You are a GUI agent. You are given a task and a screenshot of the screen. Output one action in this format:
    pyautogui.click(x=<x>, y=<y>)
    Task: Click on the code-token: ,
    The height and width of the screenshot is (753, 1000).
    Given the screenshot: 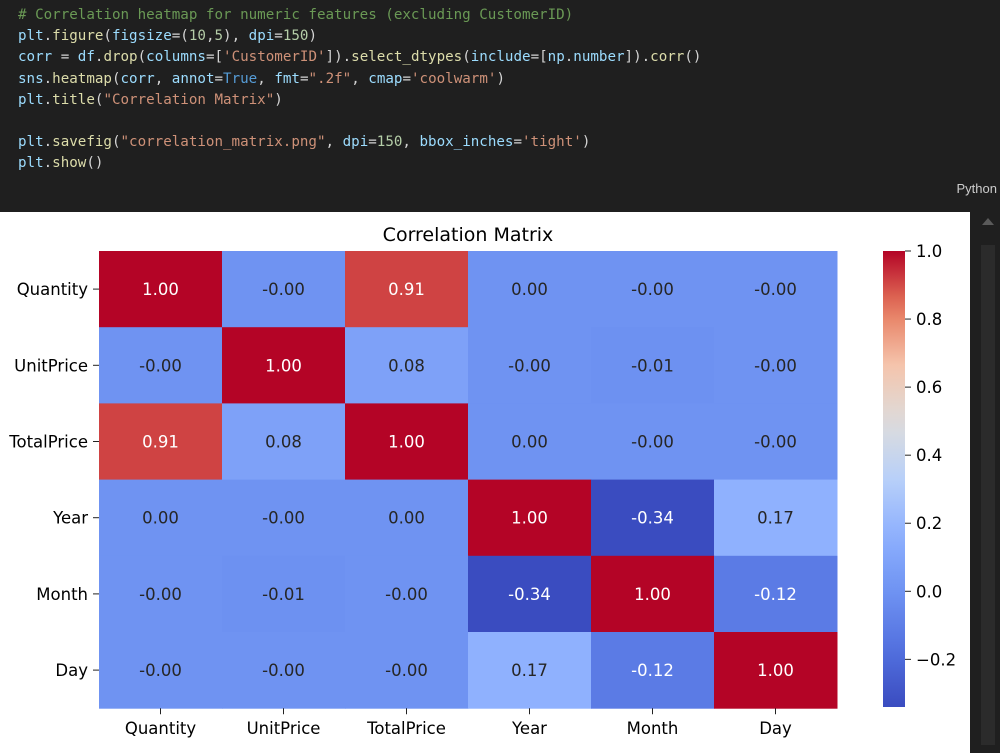 What is the action you would take?
    pyautogui.click(x=360, y=78)
    